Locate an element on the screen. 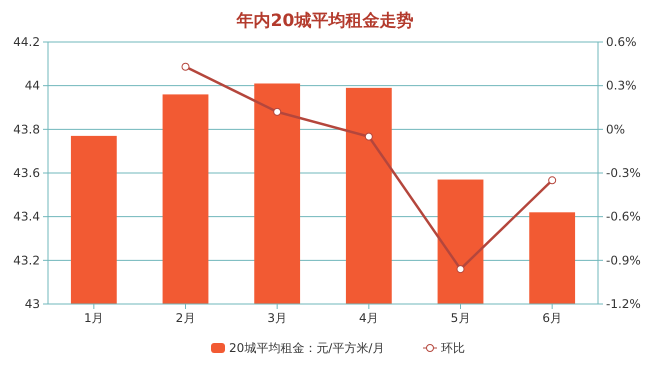 The width and height of the screenshot is (650, 376). y2-tick-label: 0% is located at coordinates (616, 129).